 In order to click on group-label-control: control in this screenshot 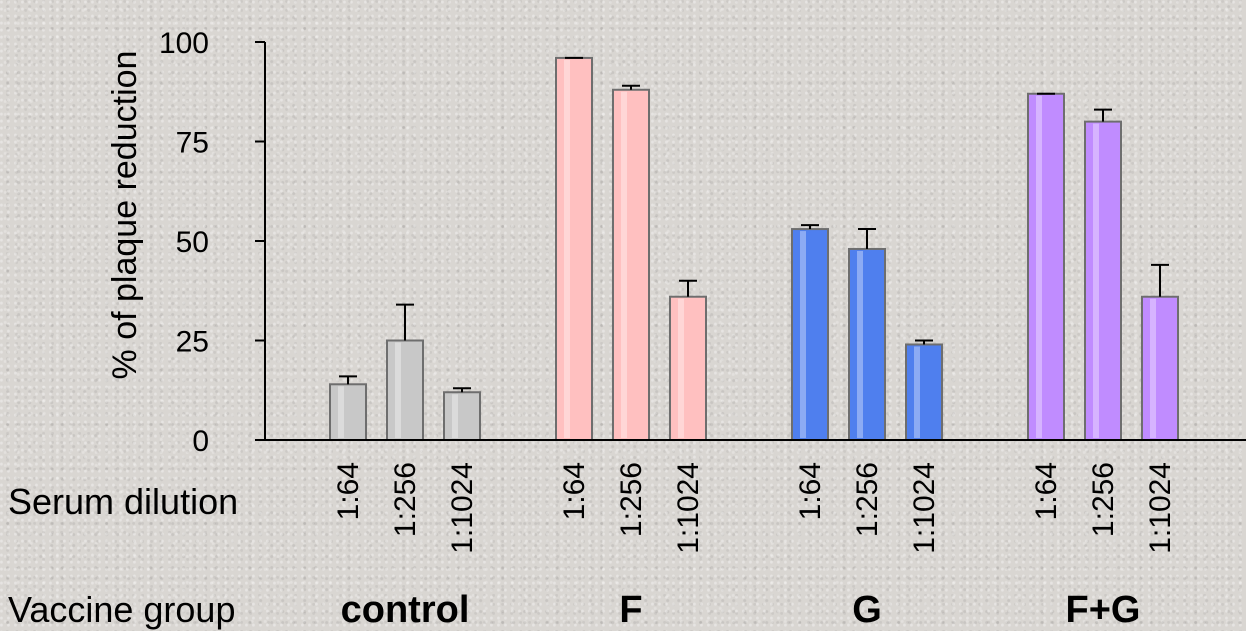, I will do `click(405, 610)`.